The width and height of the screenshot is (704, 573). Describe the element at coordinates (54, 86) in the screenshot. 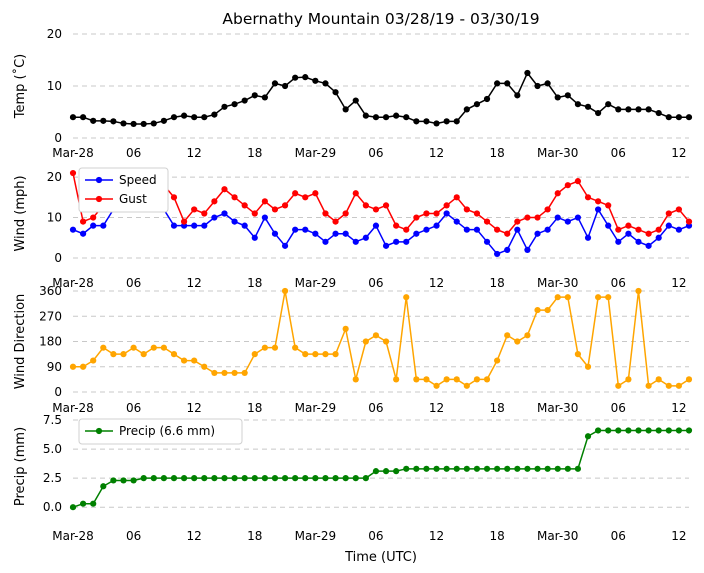

I see `y-tick-label: 10` at that location.